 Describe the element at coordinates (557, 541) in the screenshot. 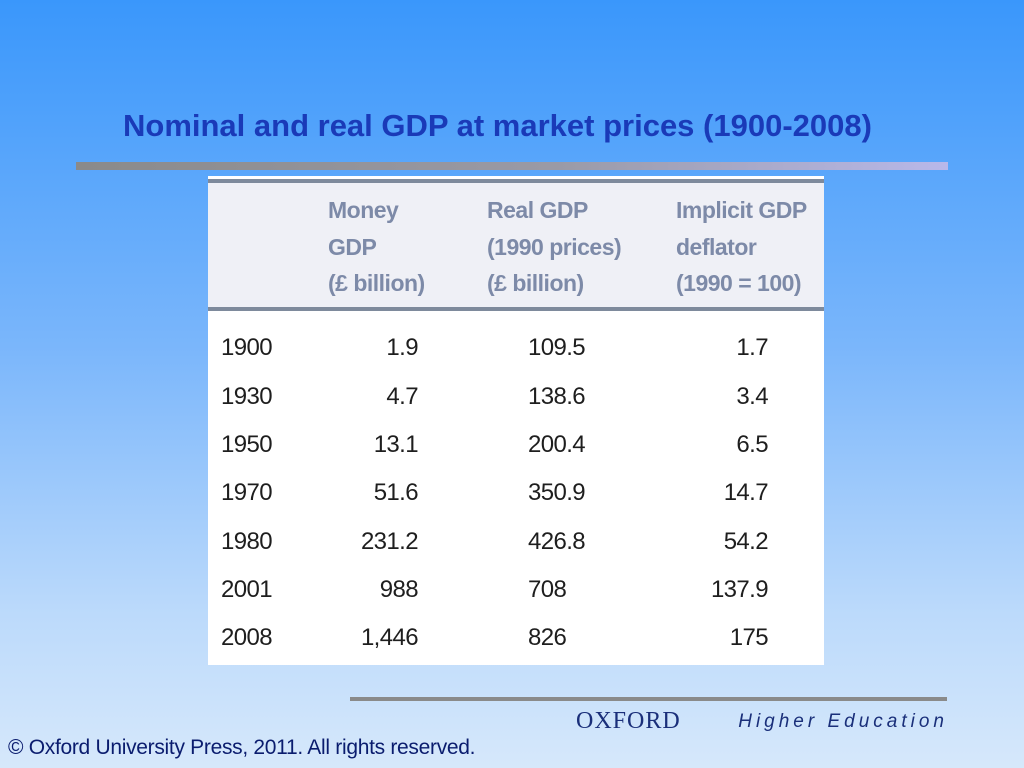

I see `real-gdp-cell: 426.8` at that location.